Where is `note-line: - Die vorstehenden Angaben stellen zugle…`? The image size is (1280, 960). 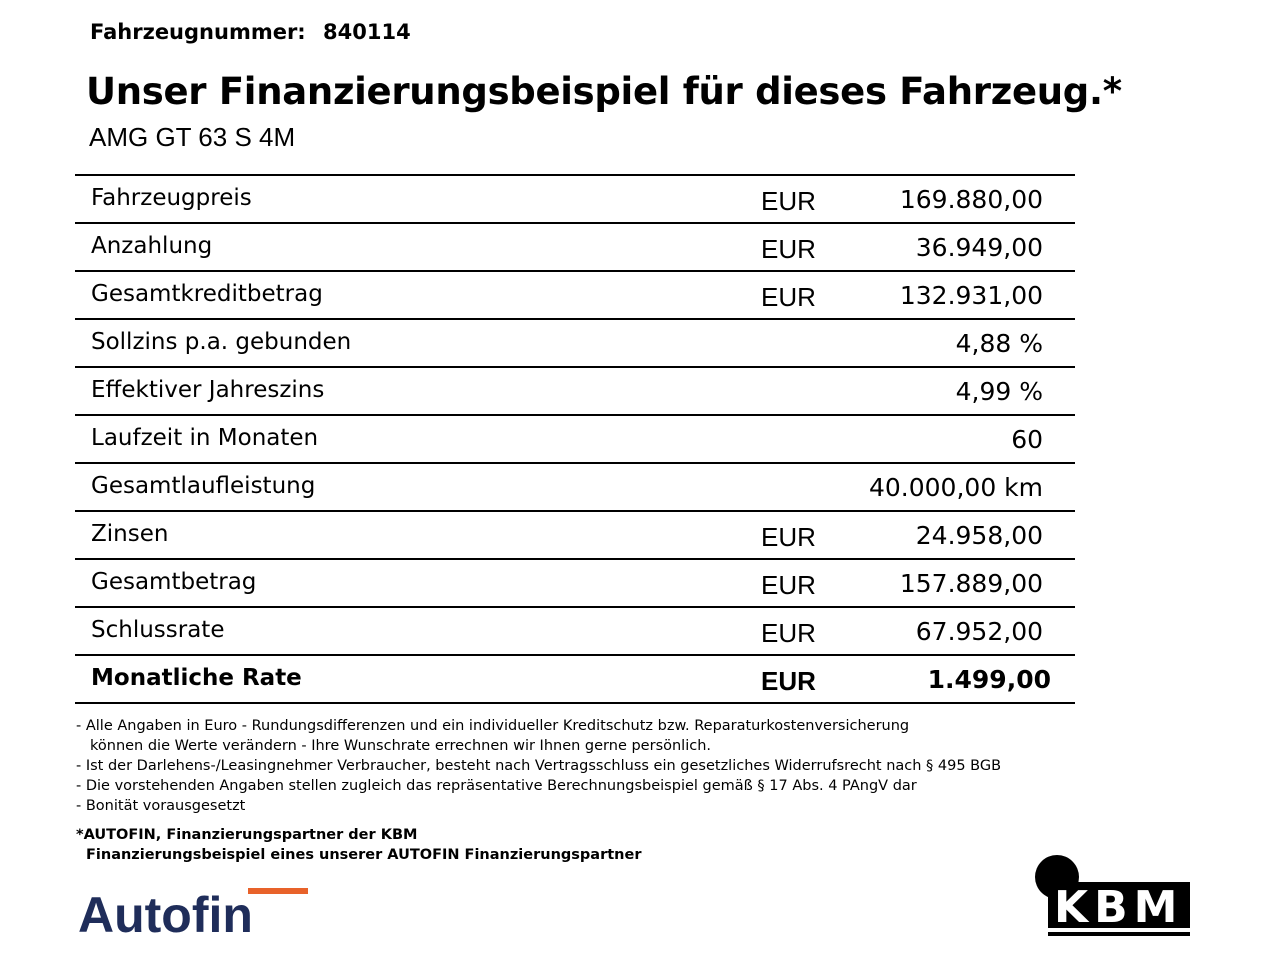 note-line: - Die vorstehenden Angaben stellen zugle… is located at coordinates (496, 786).